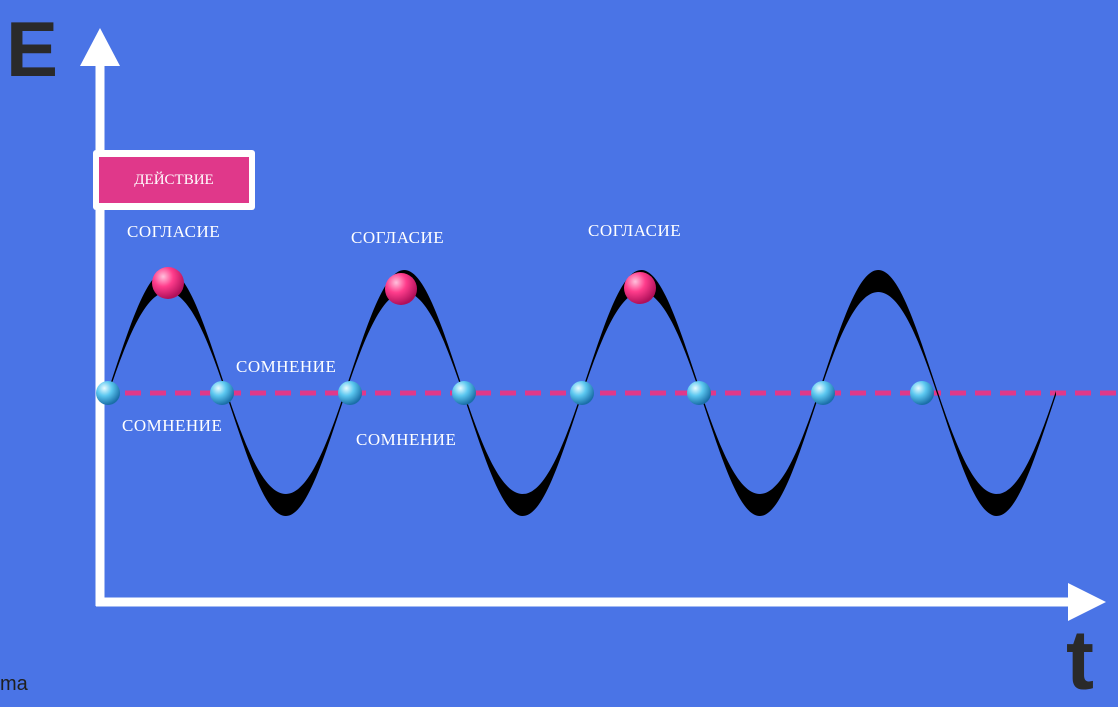 The height and width of the screenshot is (707, 1118). I want to click on action-label: ДЕЙСТВИЕ, so click(174, 180).